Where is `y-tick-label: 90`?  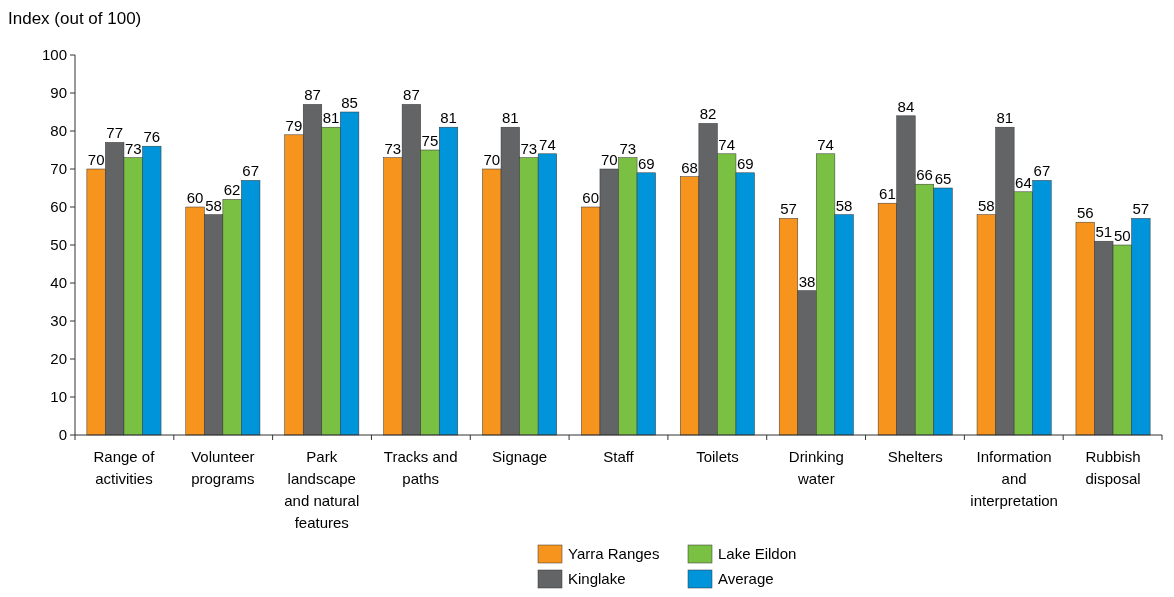
y-tick-label: 90 is located at coordinates (58, 92).